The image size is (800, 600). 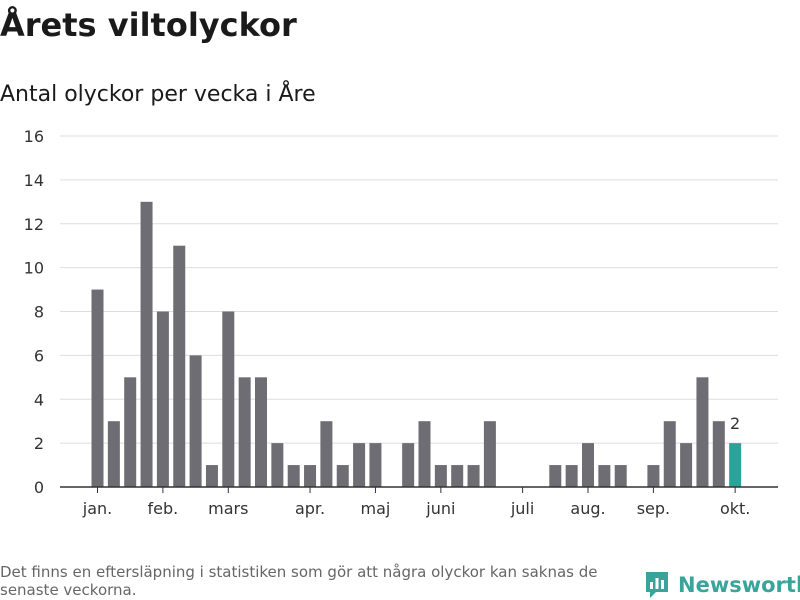 I want to click on x-tick-label: jan., so click(x=97, y=508).